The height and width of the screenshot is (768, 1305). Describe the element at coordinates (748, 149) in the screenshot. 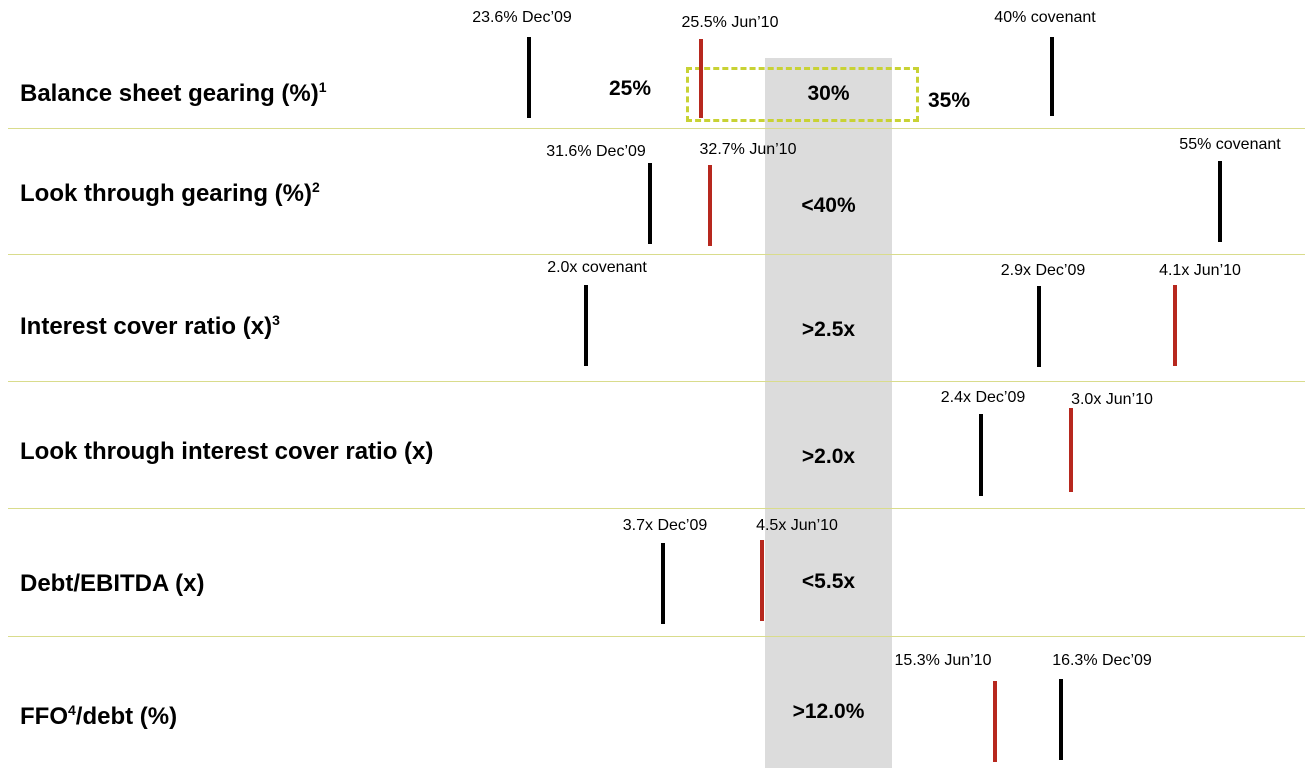

I see `marker-label: 32.7% Jun’10` at that location.